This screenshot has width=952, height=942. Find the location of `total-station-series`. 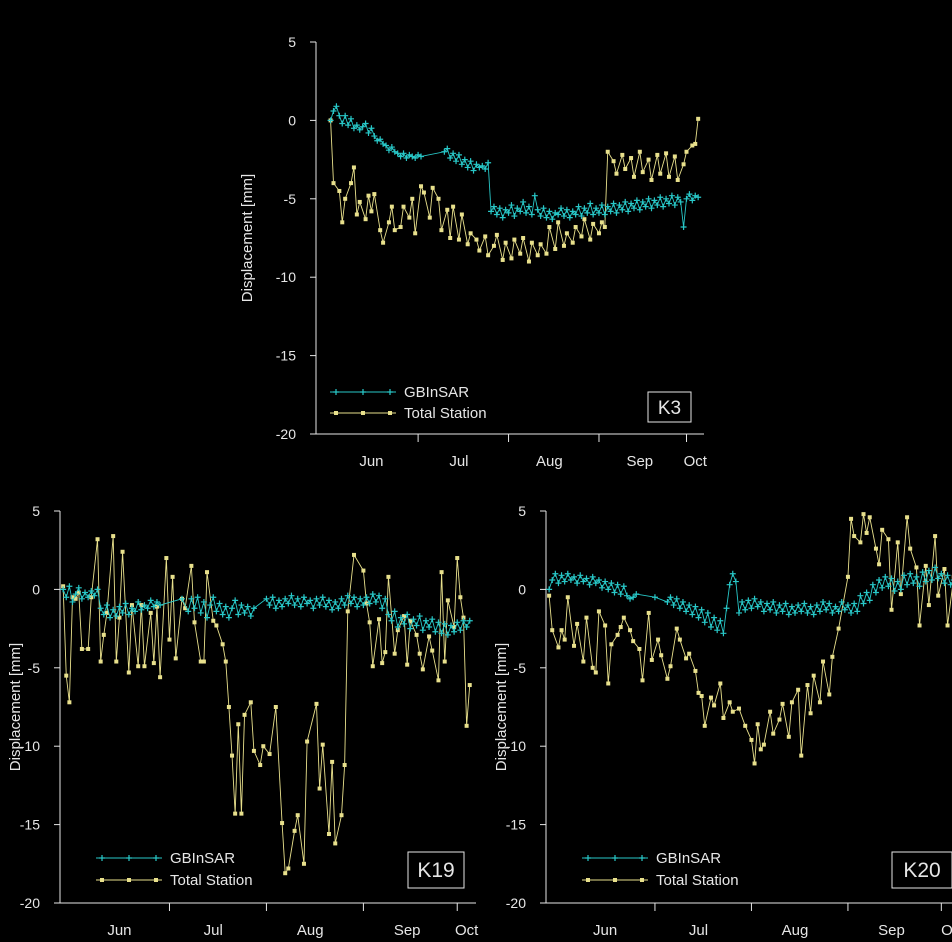

total-station-series is located at coordinates (749, 639).